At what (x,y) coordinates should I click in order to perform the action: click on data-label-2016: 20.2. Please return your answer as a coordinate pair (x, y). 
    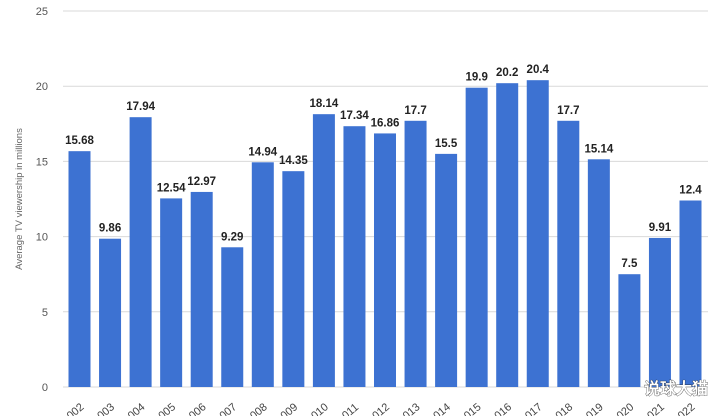
    Looking at the image, I should click on (507, 73).